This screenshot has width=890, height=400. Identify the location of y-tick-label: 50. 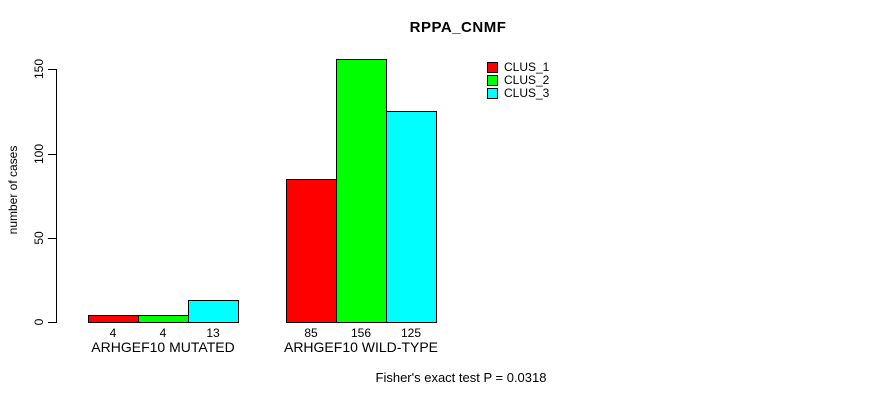
(39, 238).